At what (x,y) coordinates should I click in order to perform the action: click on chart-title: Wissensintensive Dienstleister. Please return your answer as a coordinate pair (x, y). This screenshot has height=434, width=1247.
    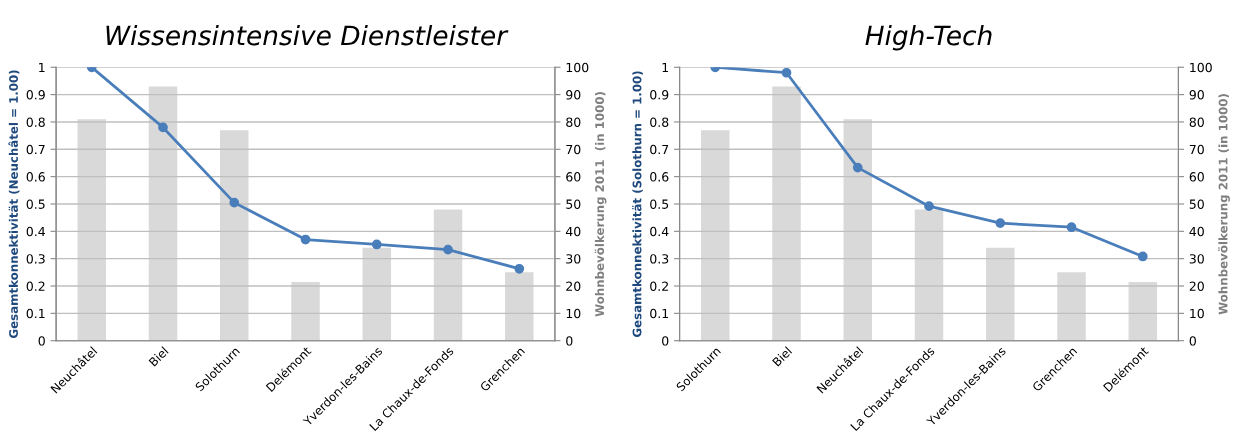
    Looking at the image, I should click on (307, 35).